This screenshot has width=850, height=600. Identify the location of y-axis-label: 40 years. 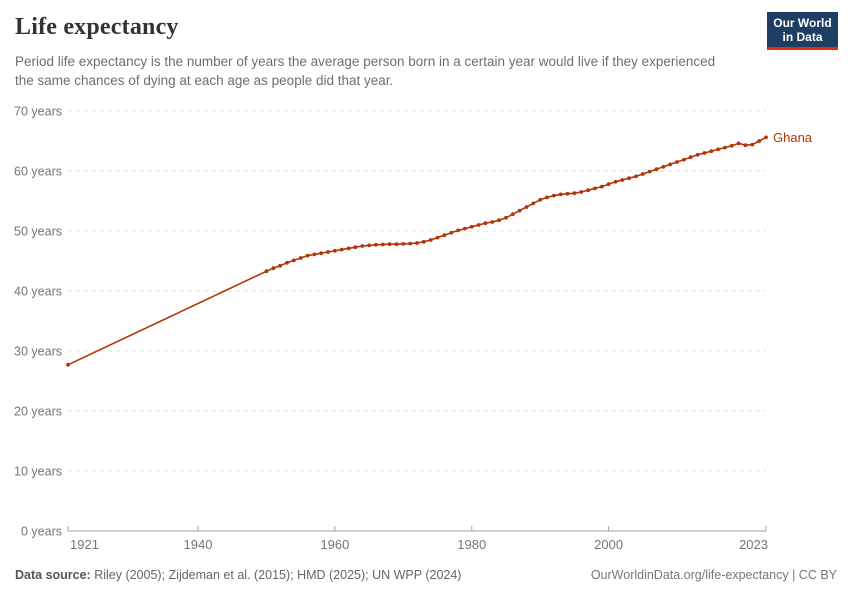
(38, 292).